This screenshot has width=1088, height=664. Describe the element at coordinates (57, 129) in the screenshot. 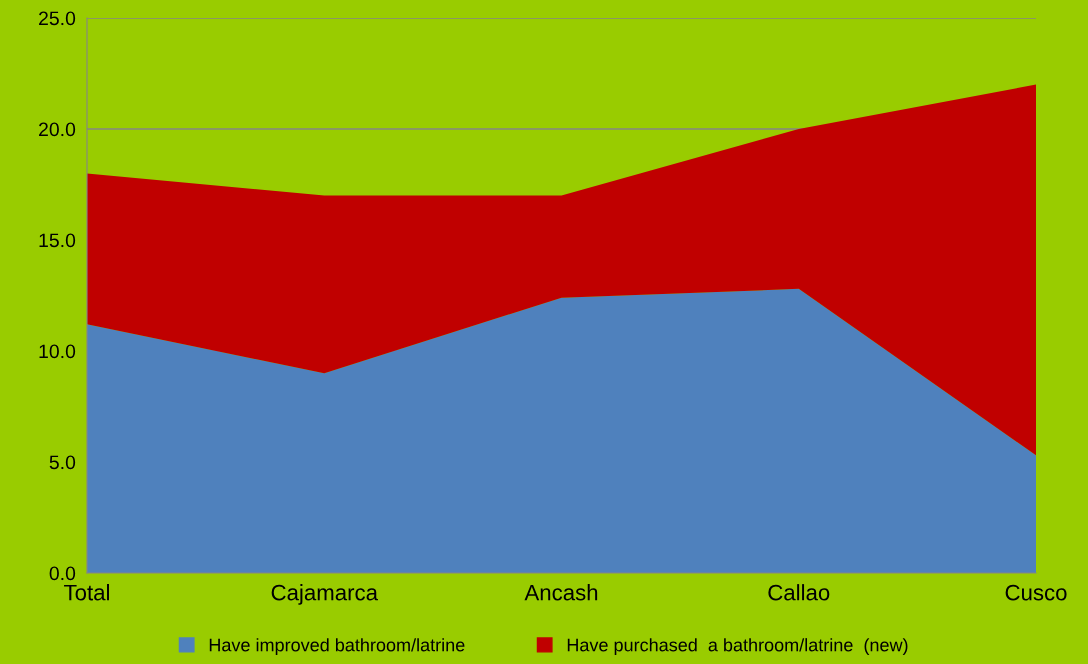

I see `y-tick-label: 20.0` at that location.